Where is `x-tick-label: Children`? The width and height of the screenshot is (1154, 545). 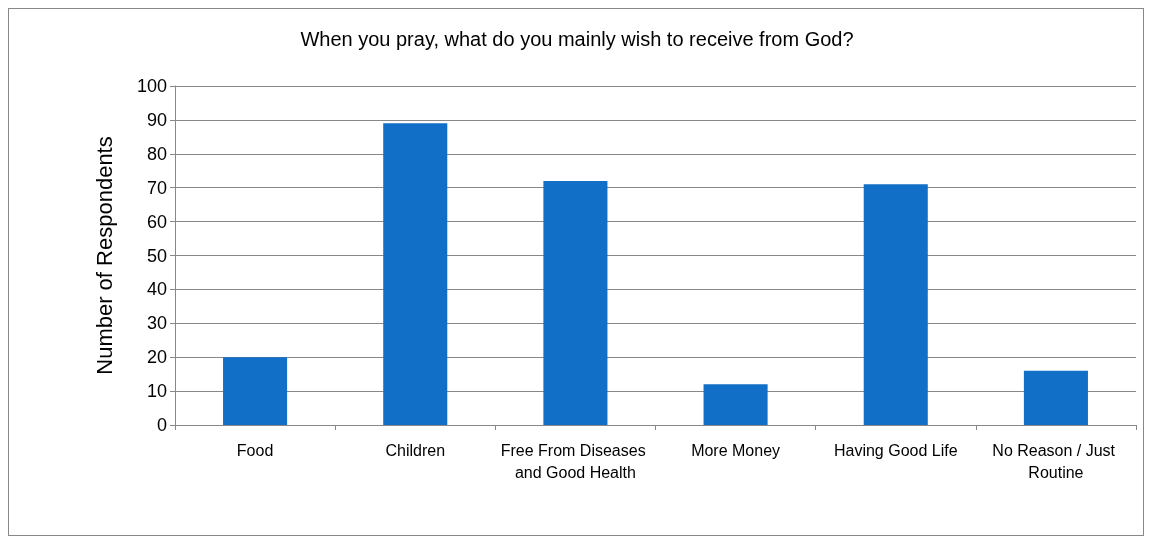 x-tick-label: Children is located at coordinates (415, 450).